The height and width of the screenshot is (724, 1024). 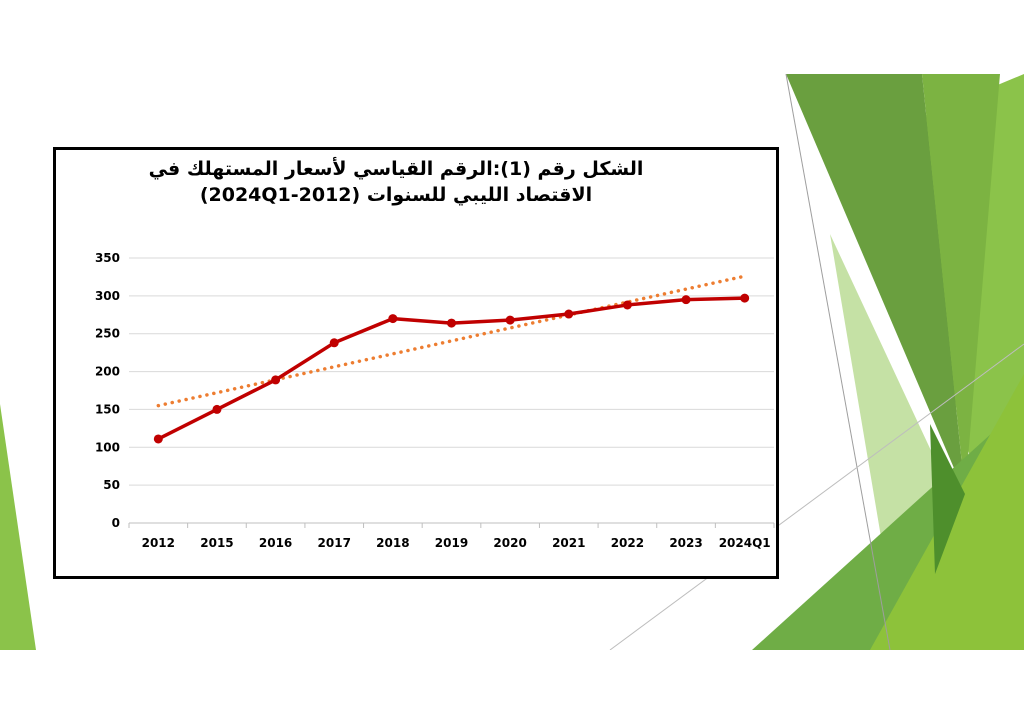 What do you see at coordinates (107, 372) in the screenshot?
I see `y-tick-label: 200` at bounding box center [107, 372].